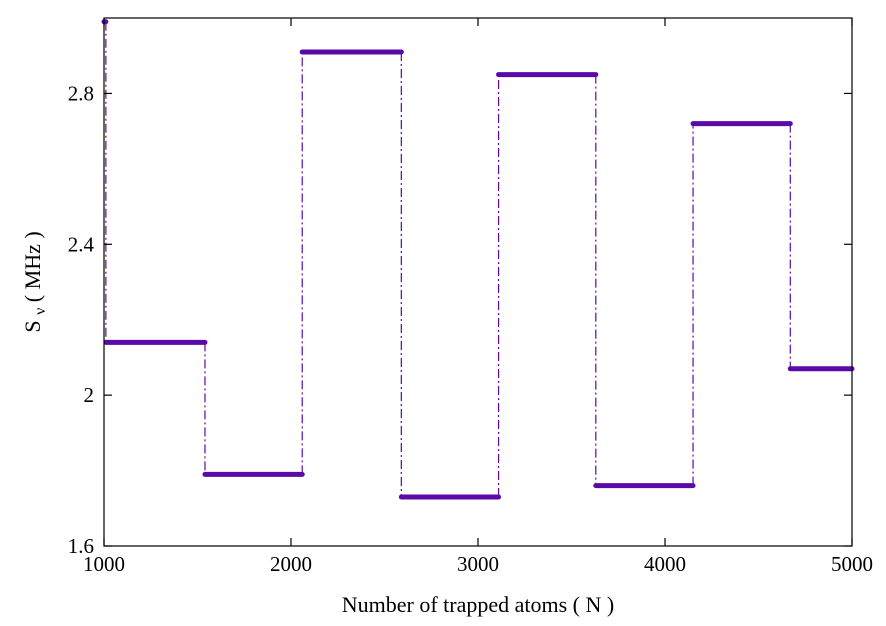 This screenshot has height=626, width=886. I want to click on y-tick-label: 2.8, so click(81, 93).